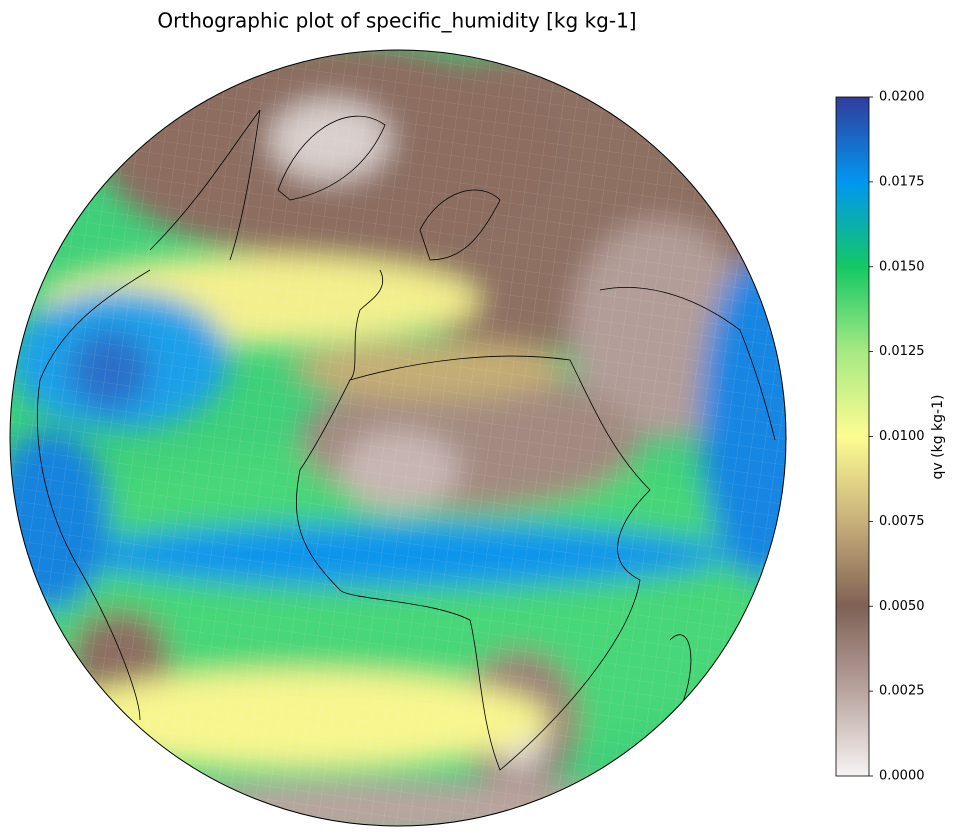 This screenshot has width=957, height=838. What do you see at coordinates (902, 606) in the screenshot?
I see `colorbar-tick-label: 0.0050` at bounding box center [902, 606].